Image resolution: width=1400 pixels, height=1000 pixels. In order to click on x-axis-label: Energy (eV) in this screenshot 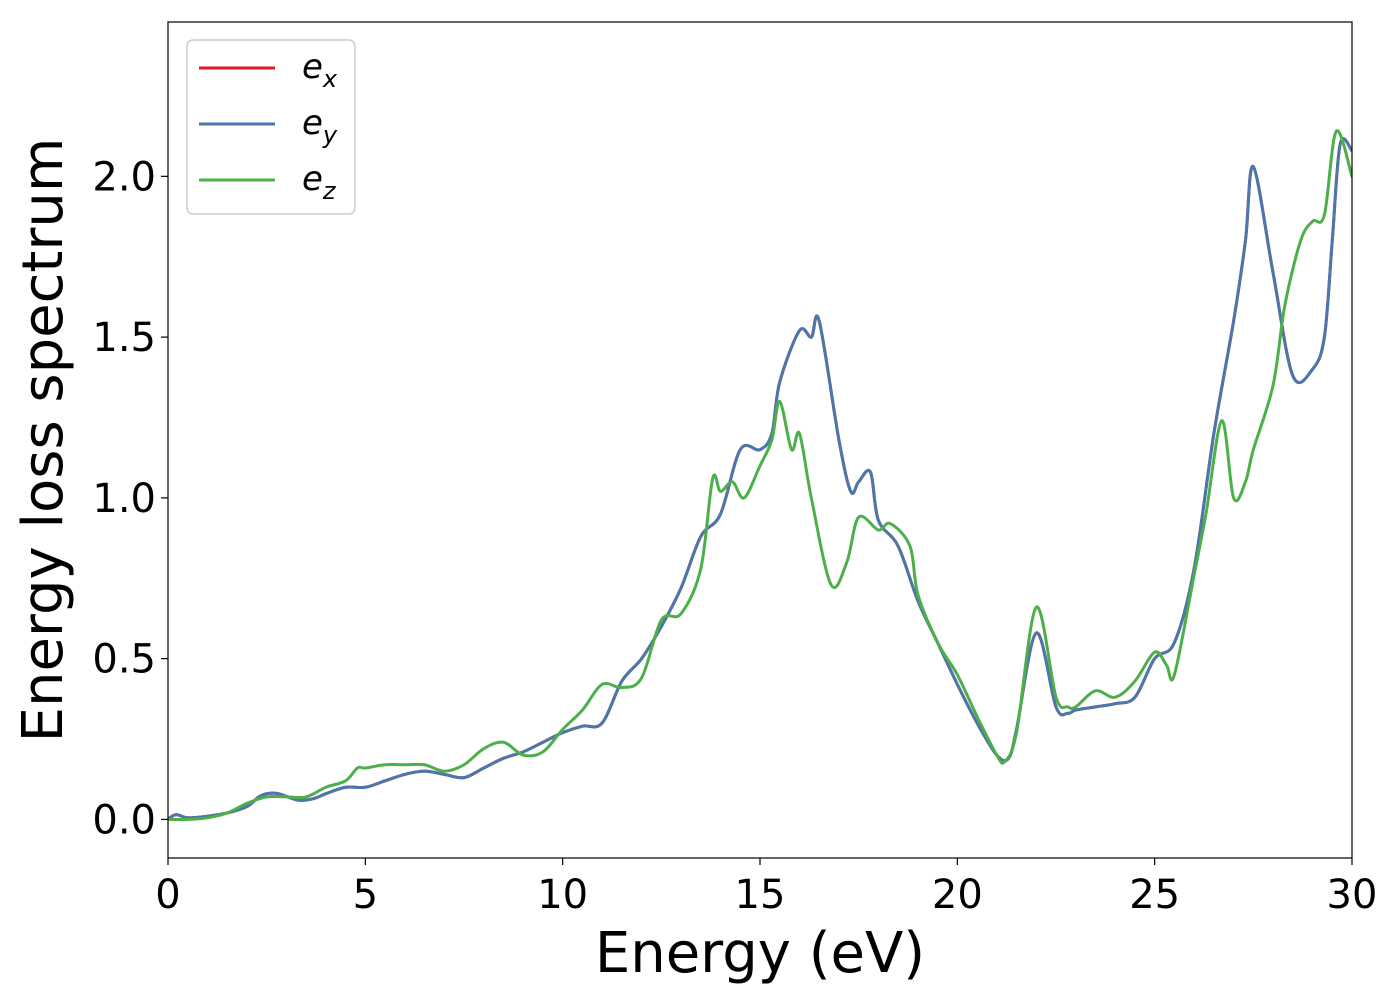, I will do `click(760, 953)`.